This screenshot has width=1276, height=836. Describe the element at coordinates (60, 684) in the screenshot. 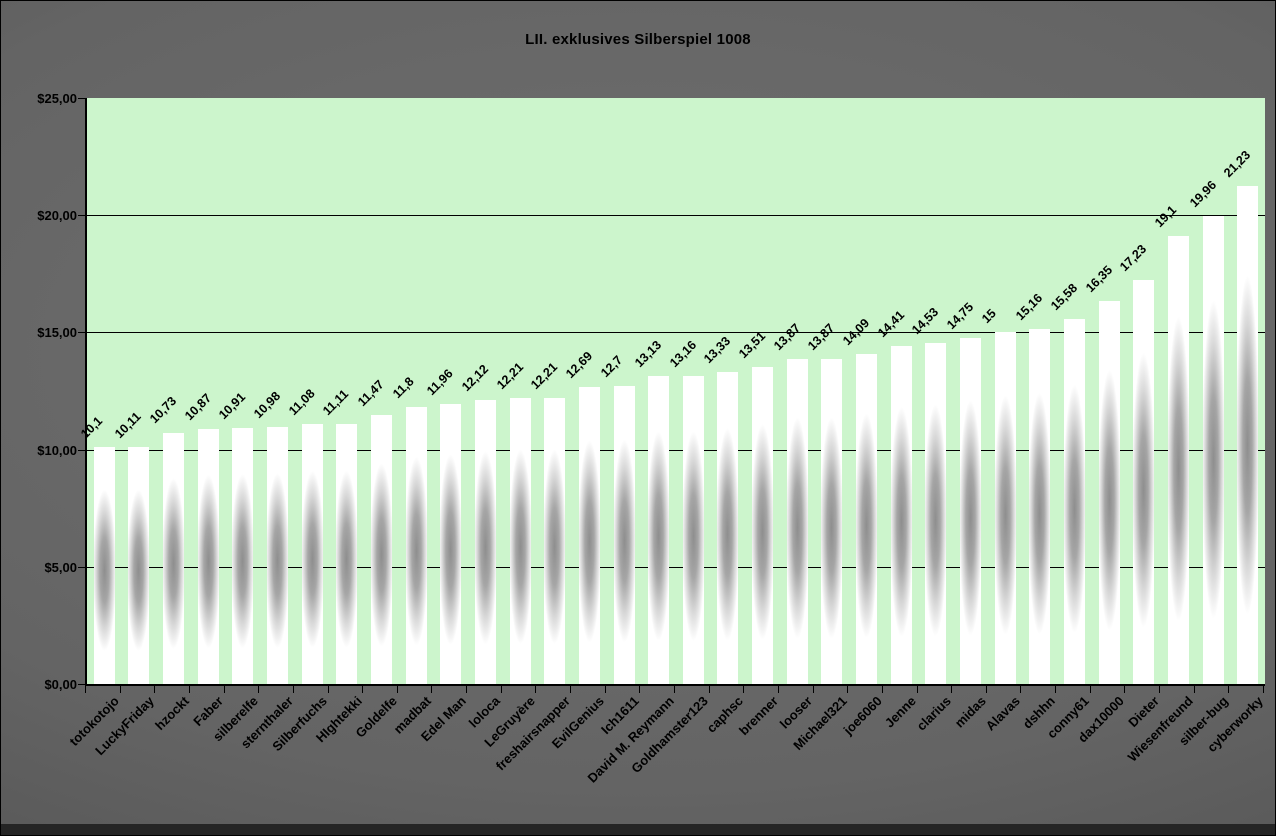

I see `y-axis-label: $0,00` at that location.